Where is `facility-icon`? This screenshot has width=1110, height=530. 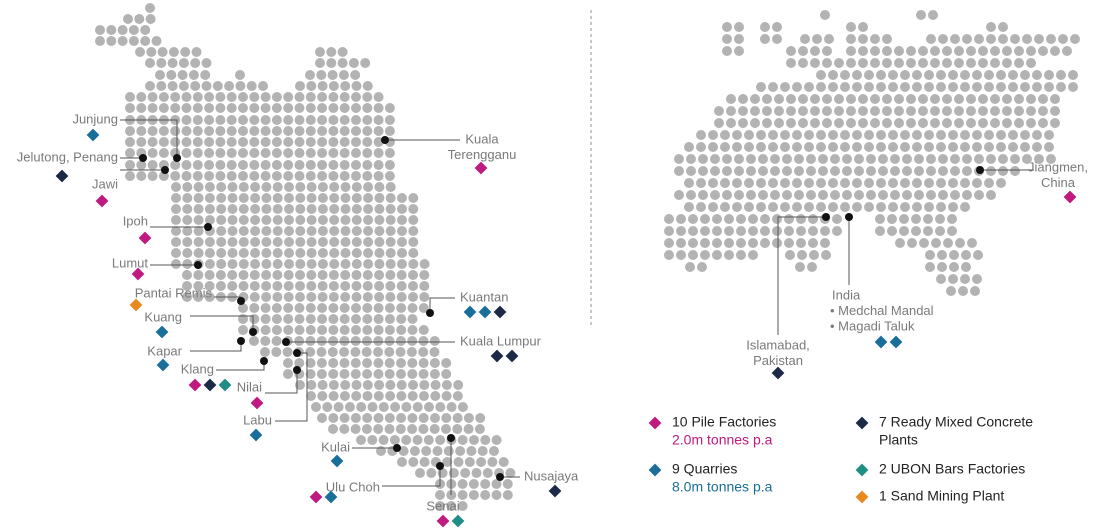
facility-icon is located at coordinates (163, 365).